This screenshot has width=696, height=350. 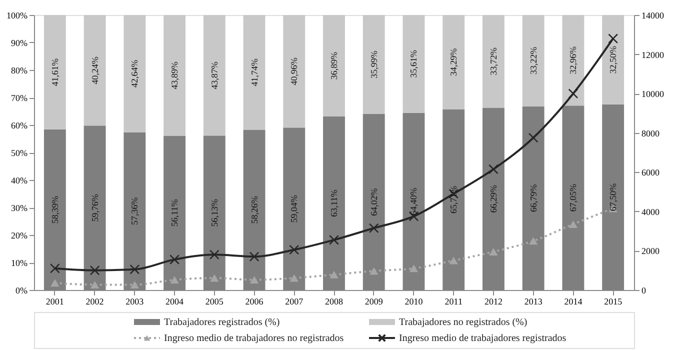 What do you see at coordinates (651, 251) in the screenshot?
I see `y2-tick-label: 2000` at bounding box center [651, 251].